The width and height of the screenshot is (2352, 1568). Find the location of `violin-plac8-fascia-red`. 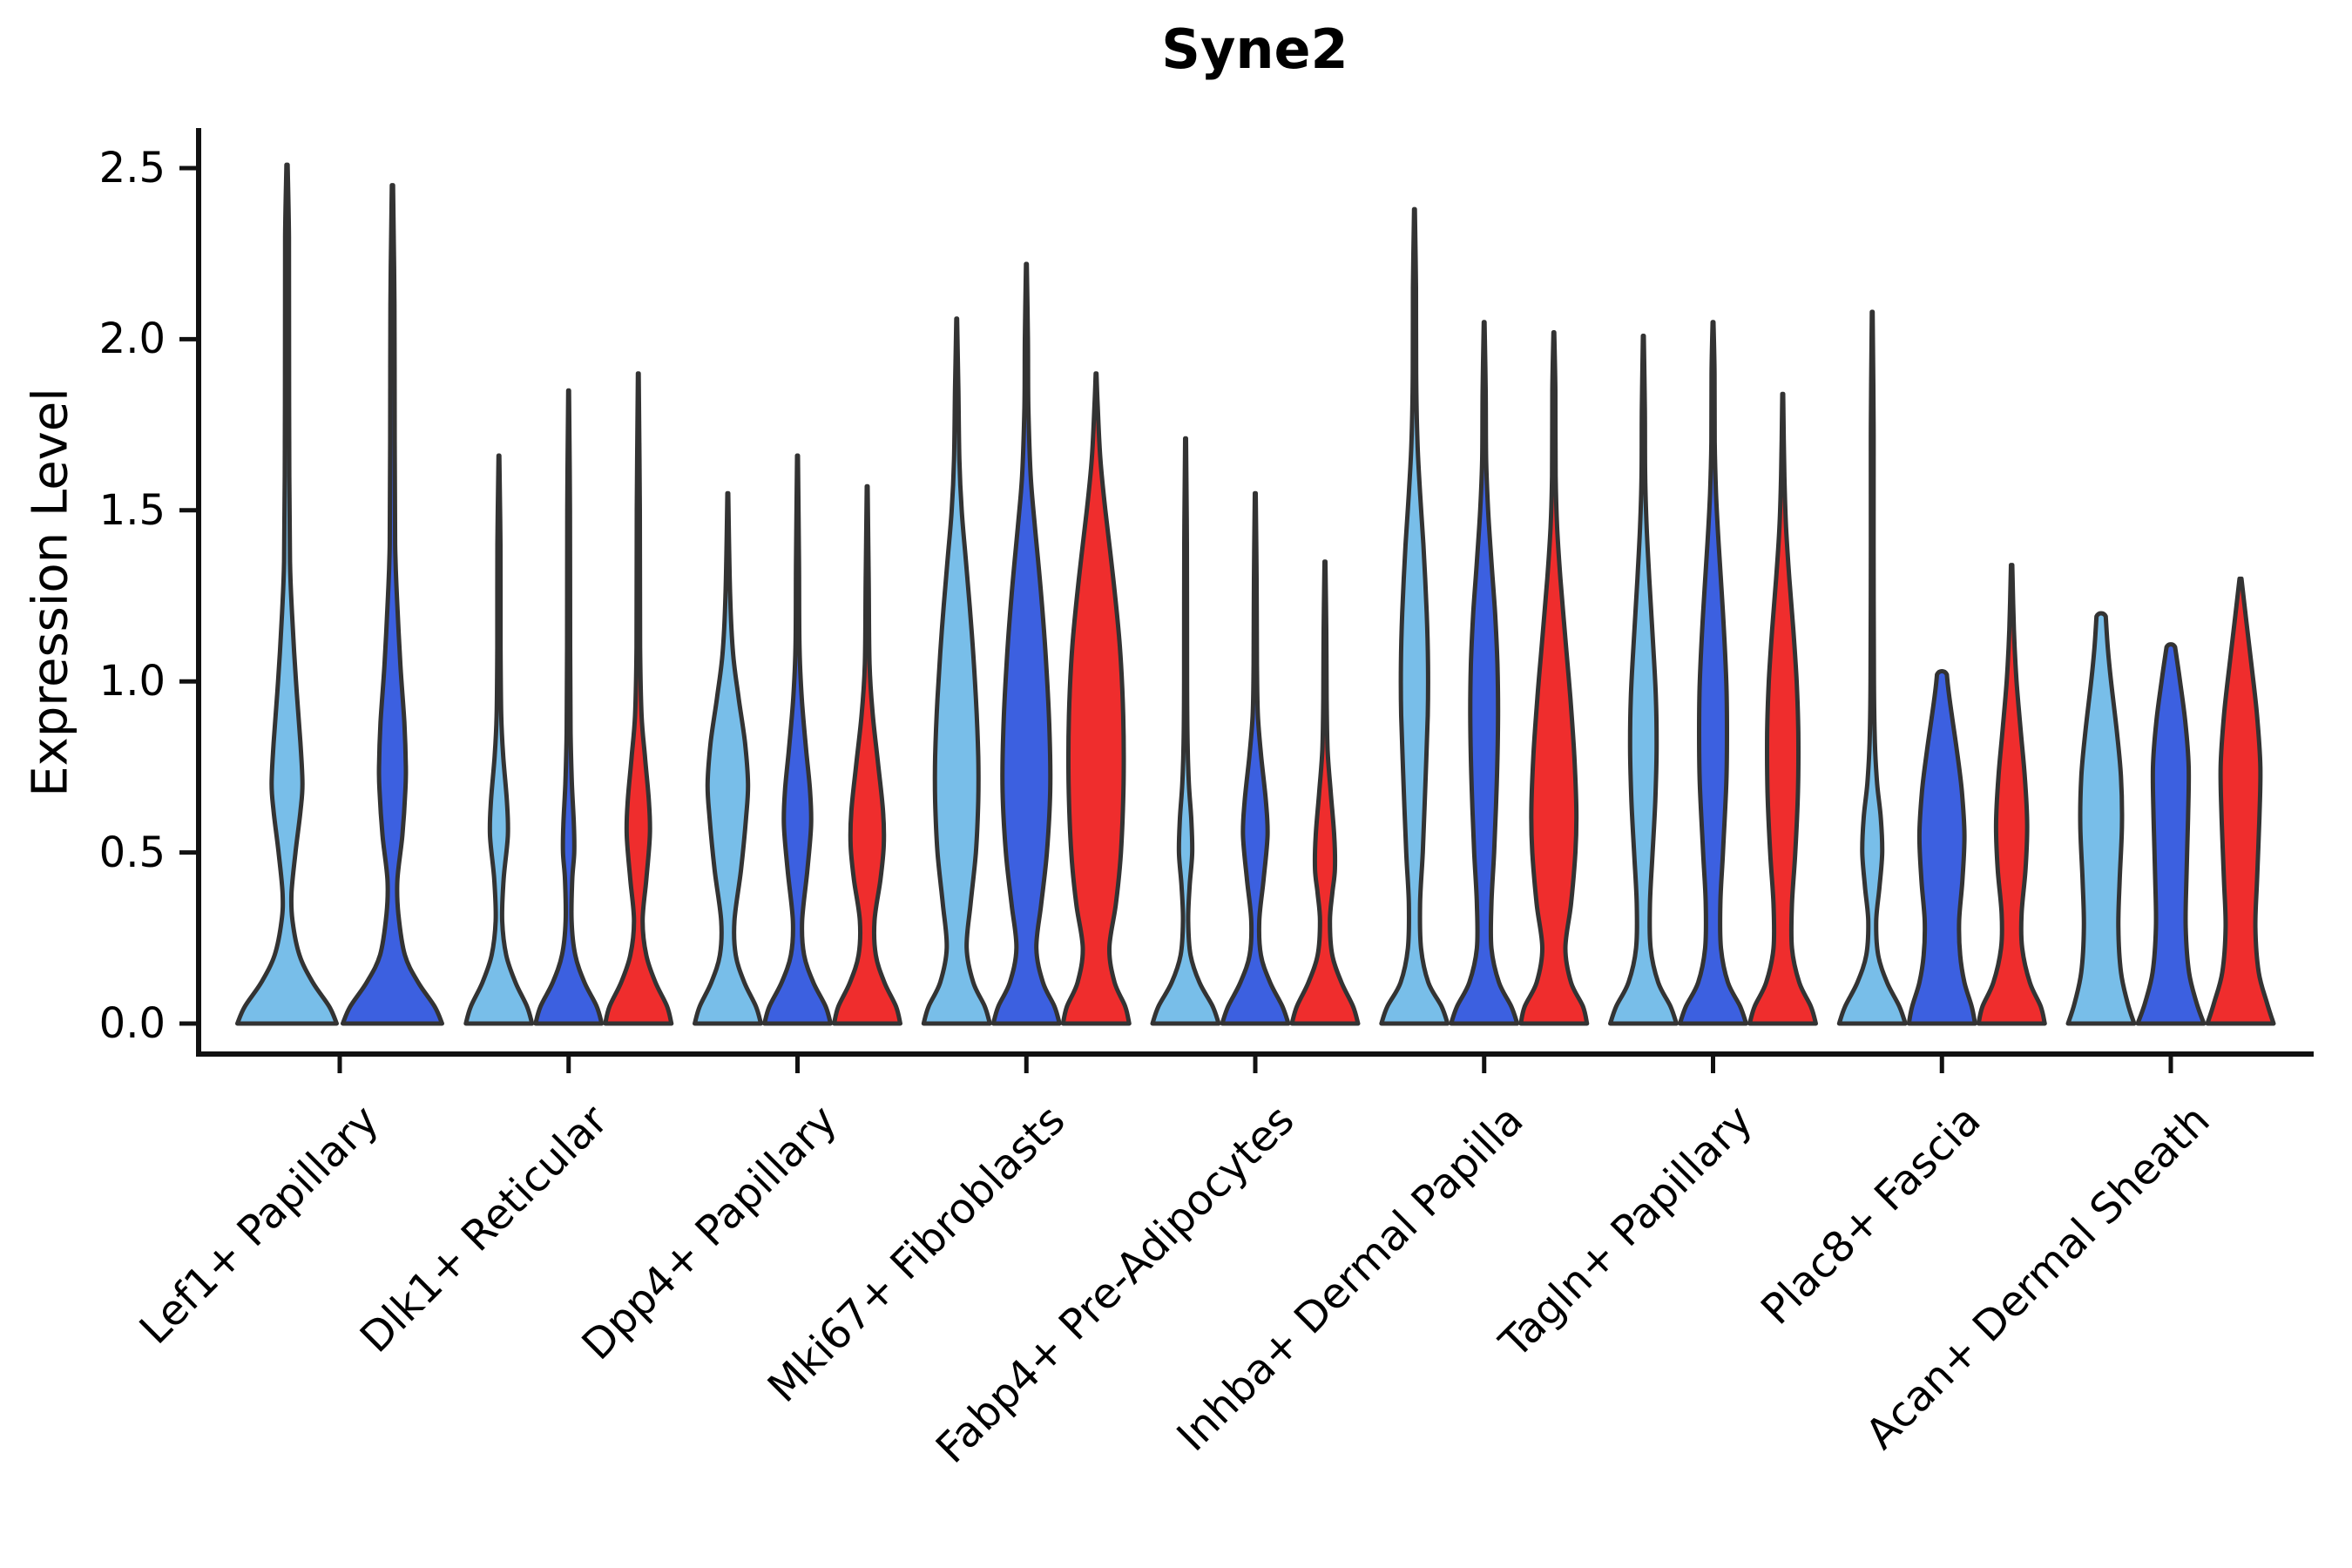

violin-plac8-fascia-red is located at coordinates (2012, 795).